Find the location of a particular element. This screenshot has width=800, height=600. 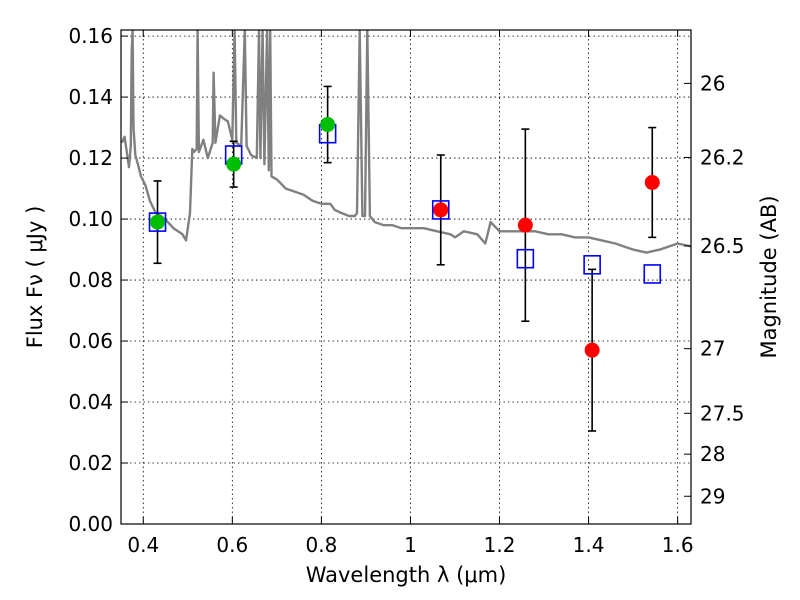

y-tick-label: 0.08 is located at coordinates (90, 280).